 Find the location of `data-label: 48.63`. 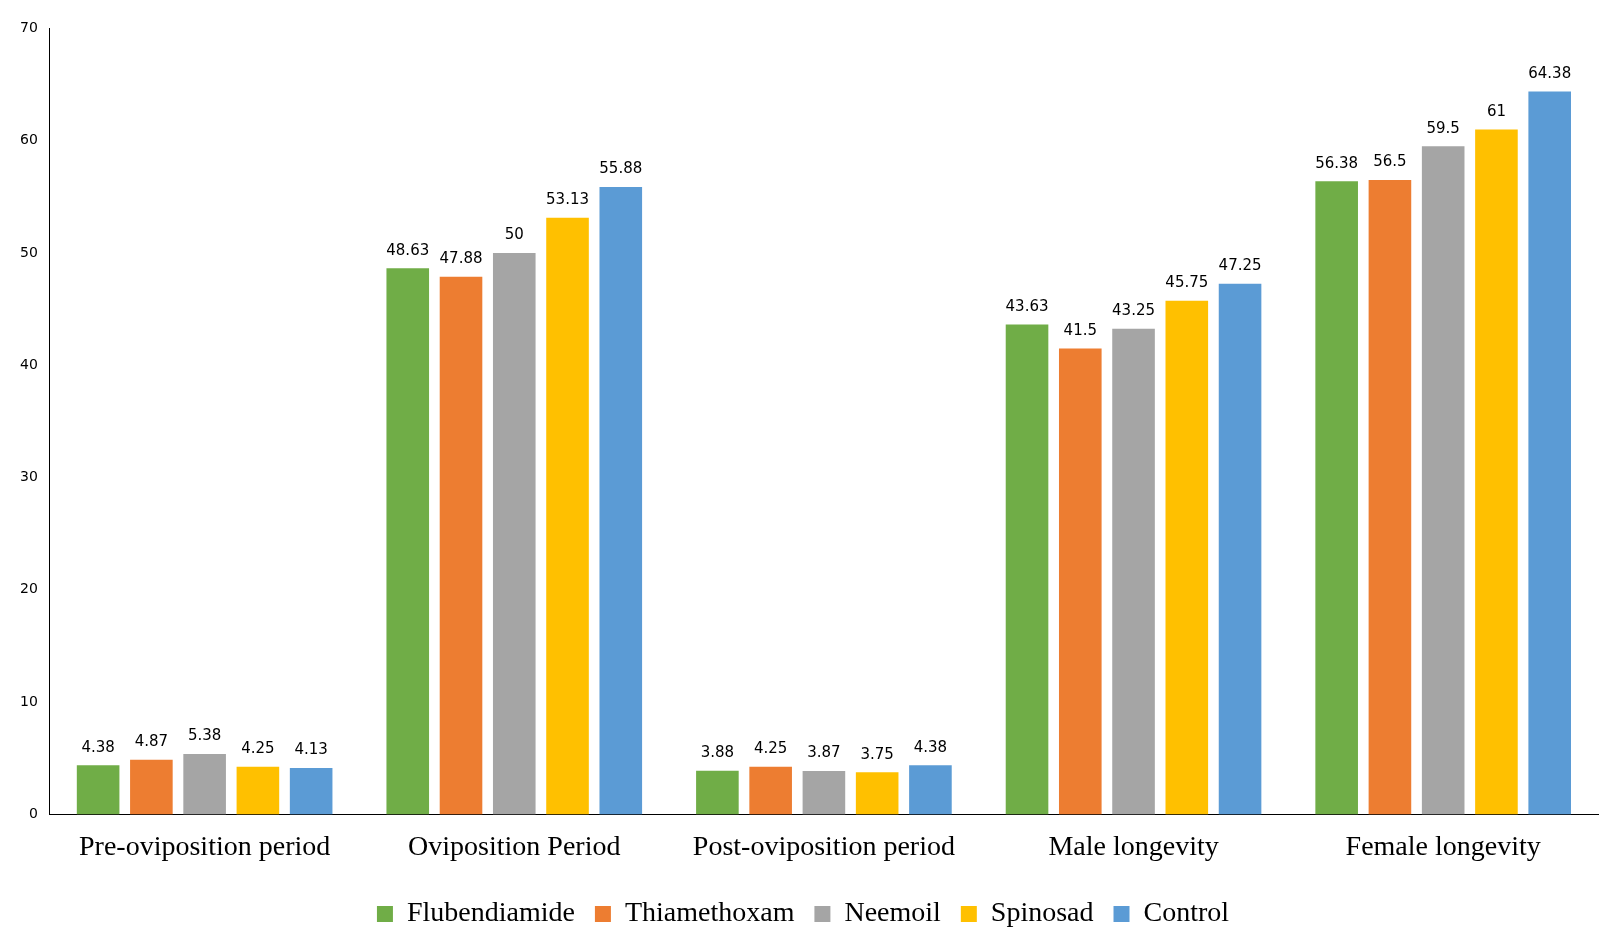

data-label: 48.63 is located at coordinates (408, 249).